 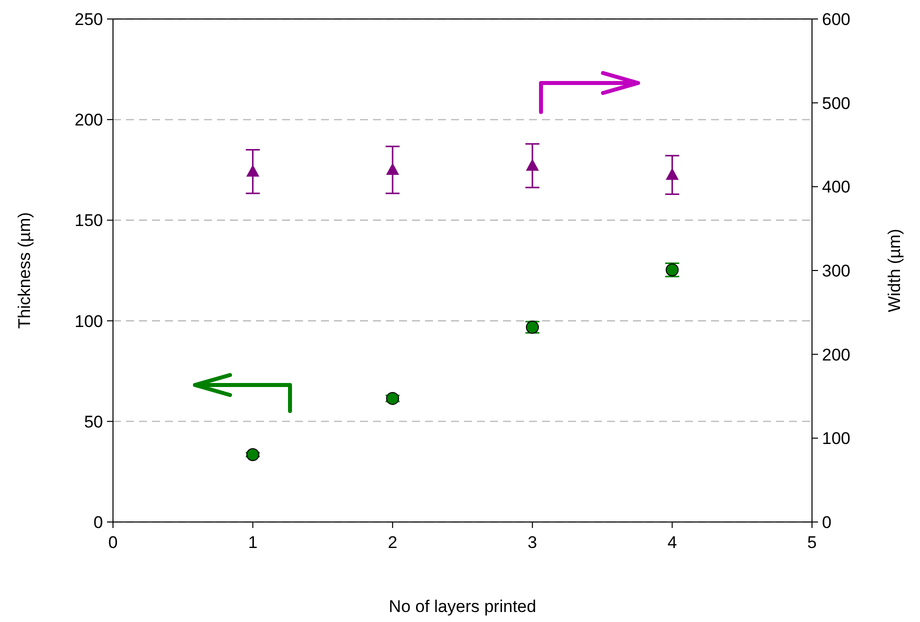 What do you see at coordinates (836, 271) in the screenshot?
I see `y2-tick-label: 300` at bounding box center [836, 271].